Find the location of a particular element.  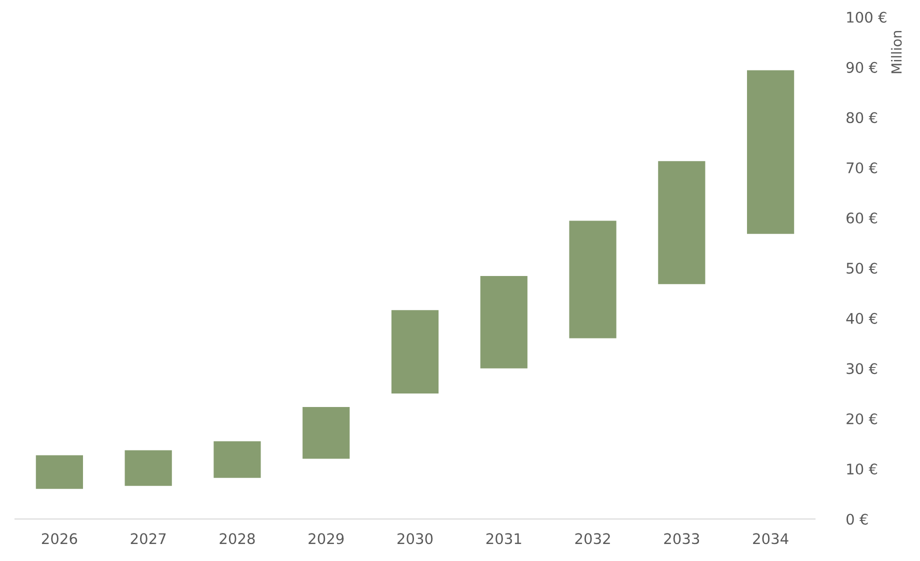

x-tick-label: 2029 is located at coordinates (326, 538).